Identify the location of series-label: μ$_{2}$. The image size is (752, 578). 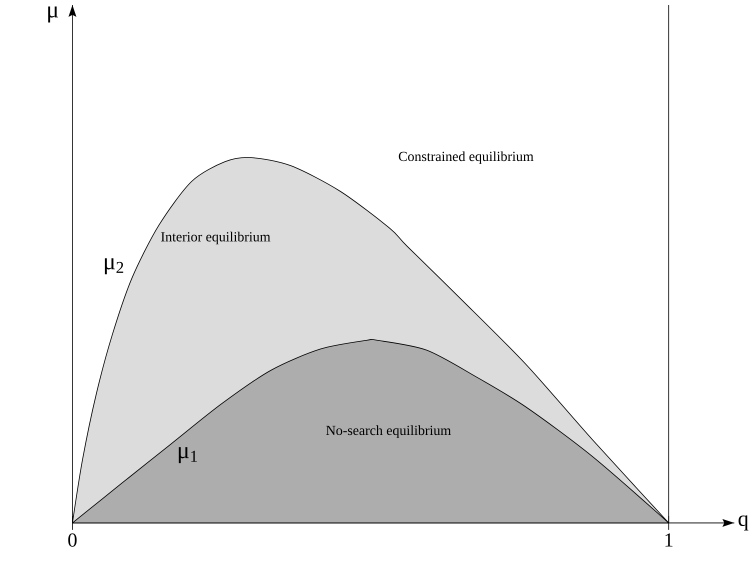
(114, 266).